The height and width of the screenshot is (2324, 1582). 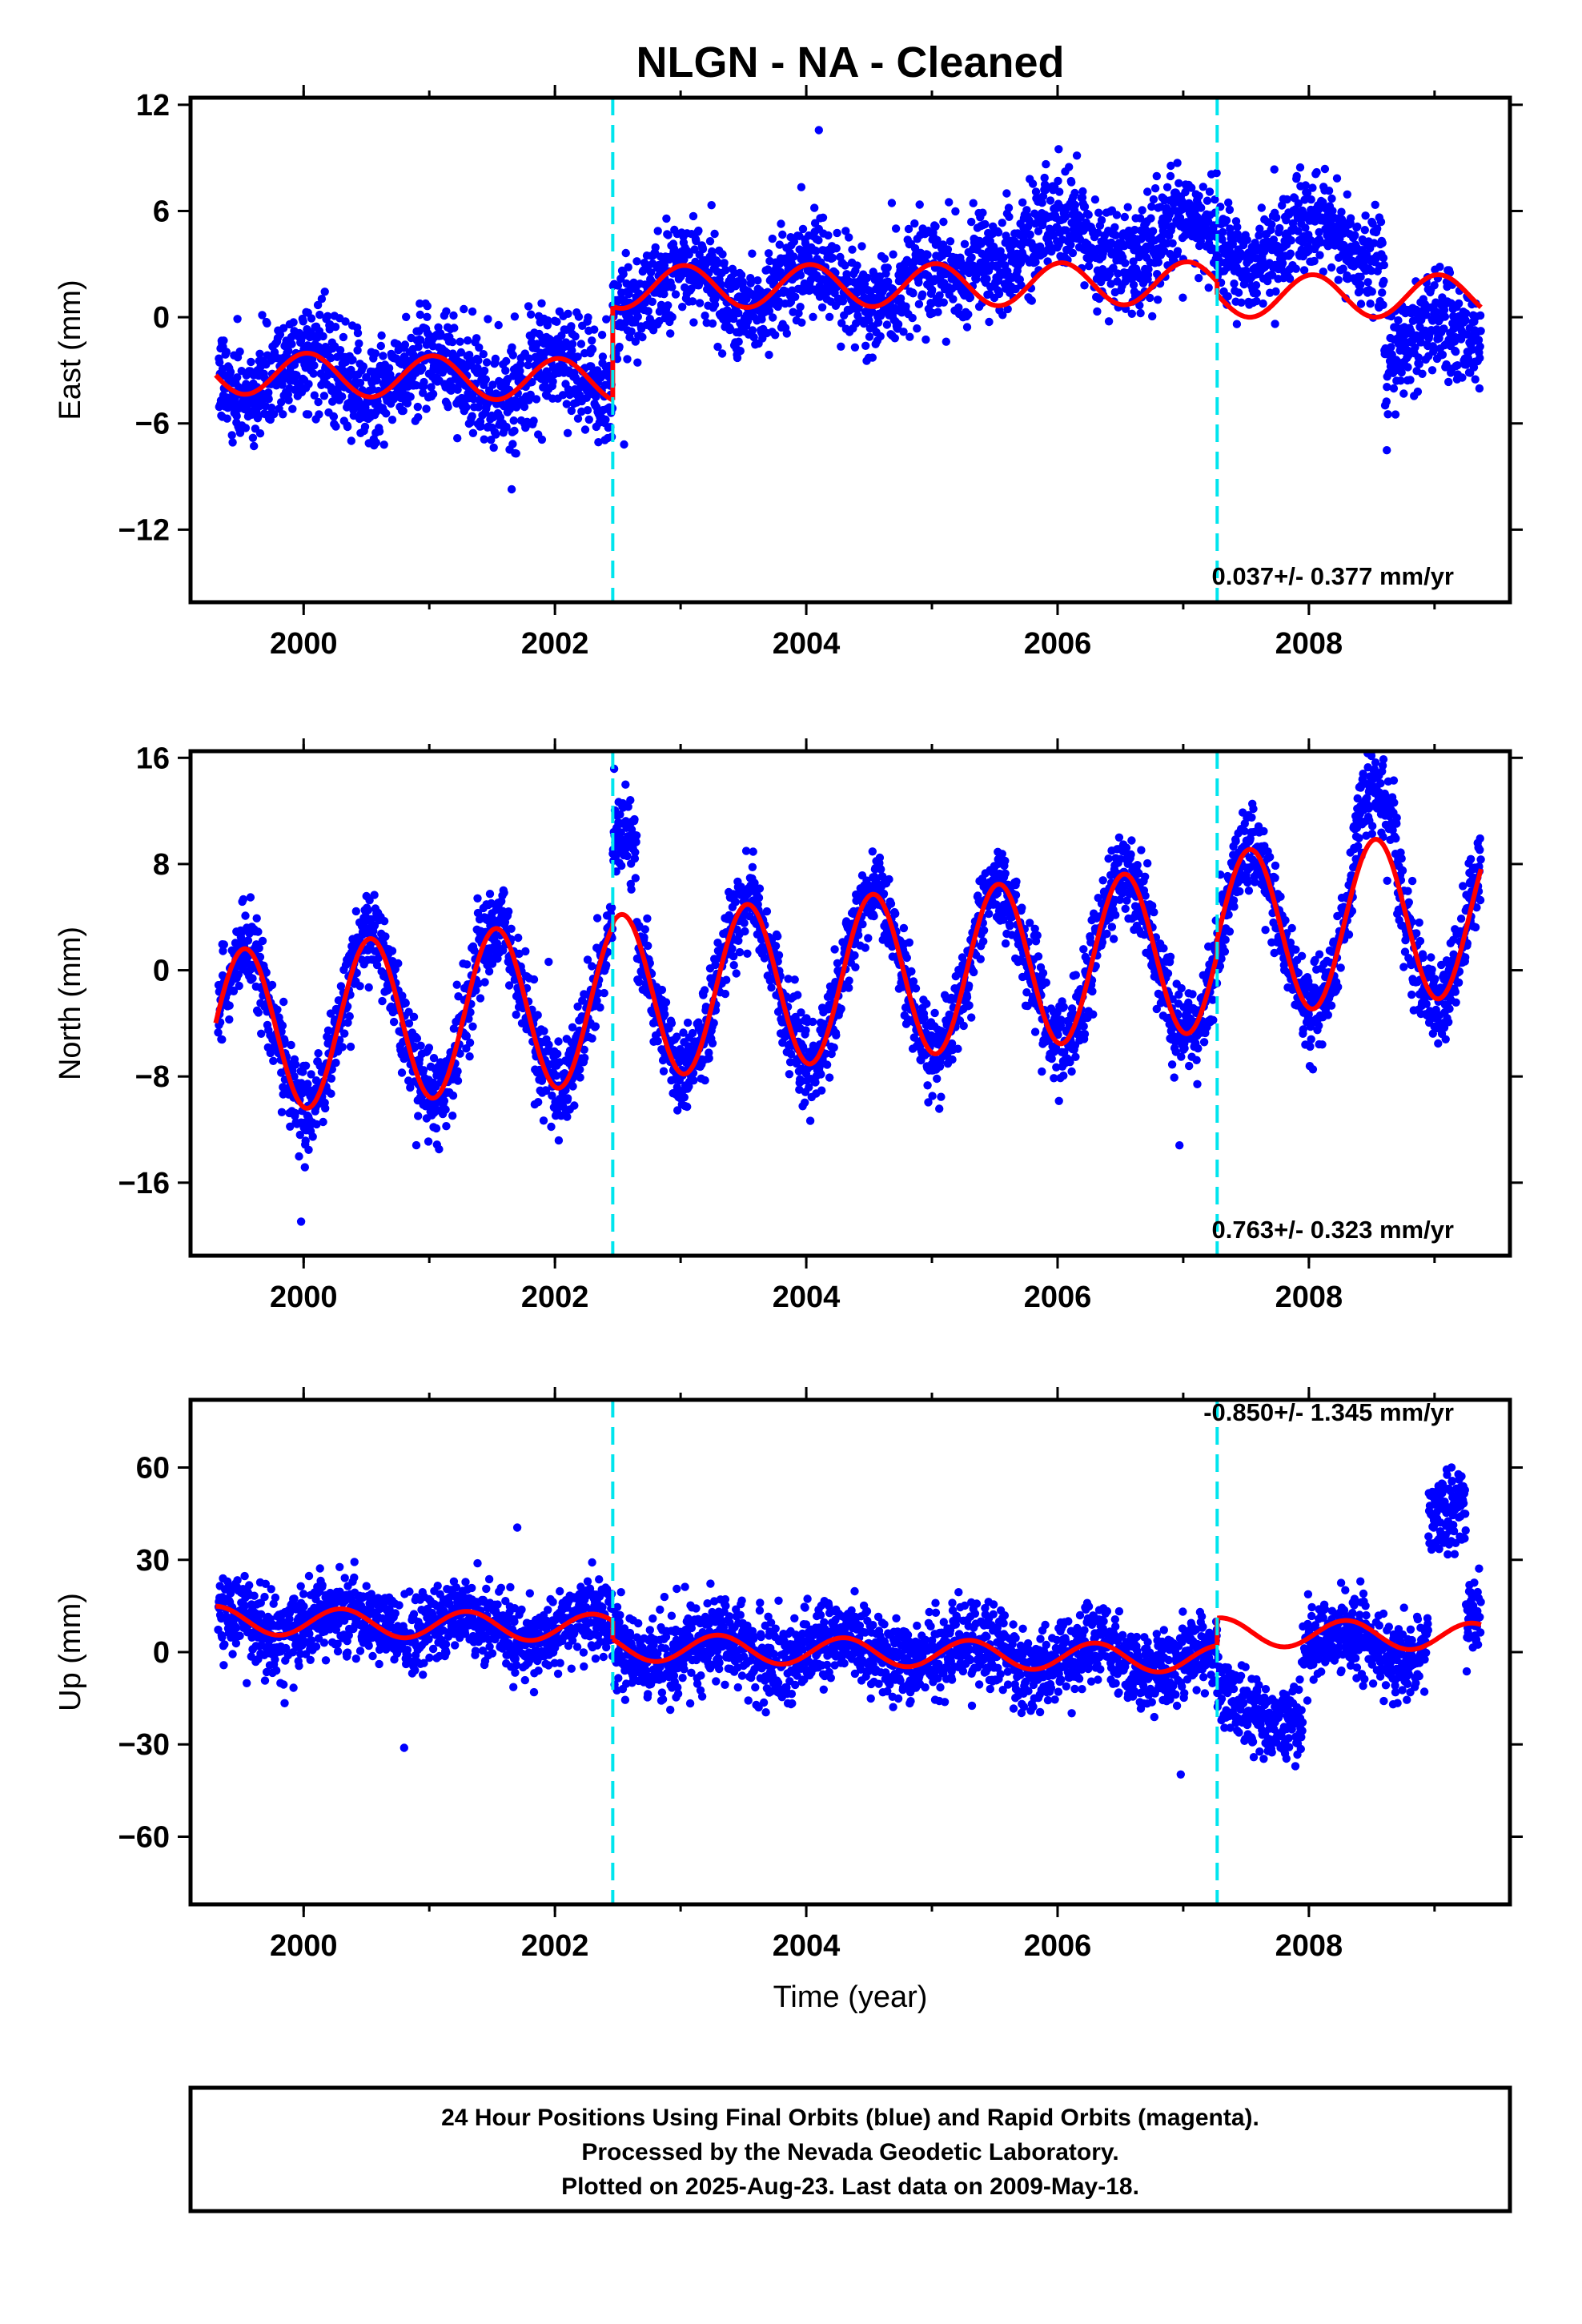 What do you see at coordinates (153, 106) in the screenshot?
I see `east-y-tick-label: 12` at bounding box center [153, 106].